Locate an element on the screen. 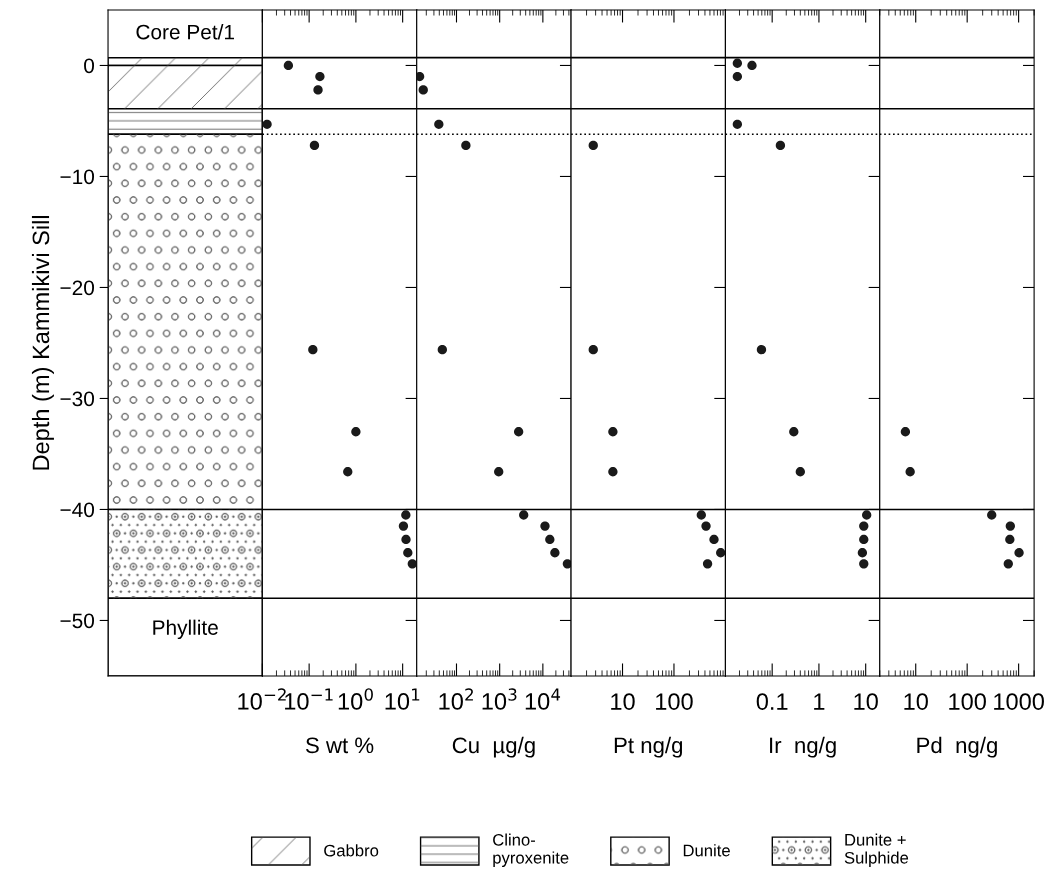 This screenshot has height=882, width=1055. x-tick-label: 10$^{0}$ is located at coordinates (355, 699).